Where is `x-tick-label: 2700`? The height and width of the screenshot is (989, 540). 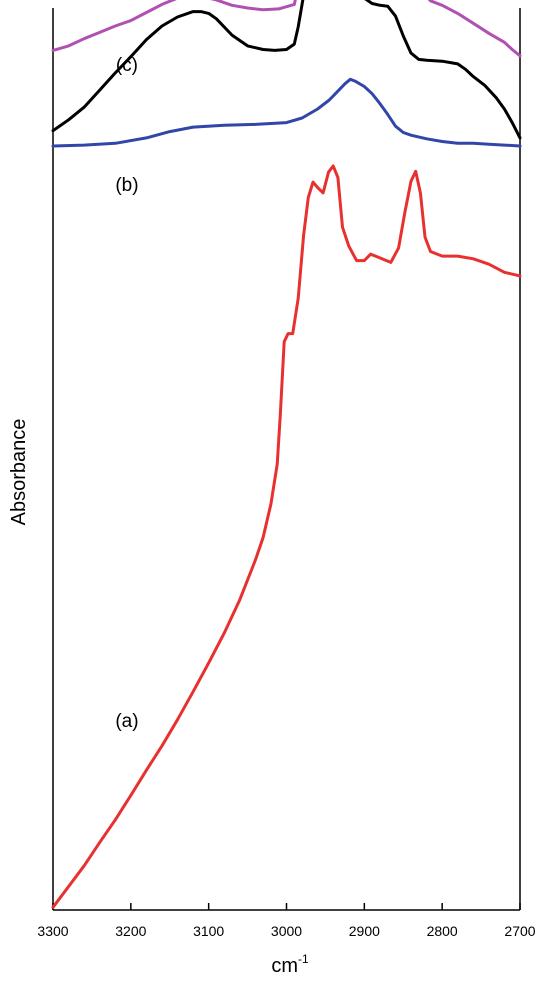 x-tick-label: 2700 is located at coordinates (519, 931).